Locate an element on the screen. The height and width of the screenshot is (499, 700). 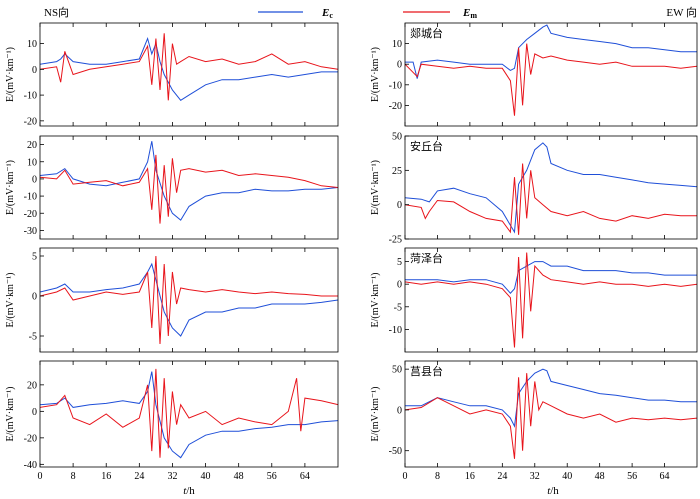
legend-em-label: Em is located at coordinates (469, 13).